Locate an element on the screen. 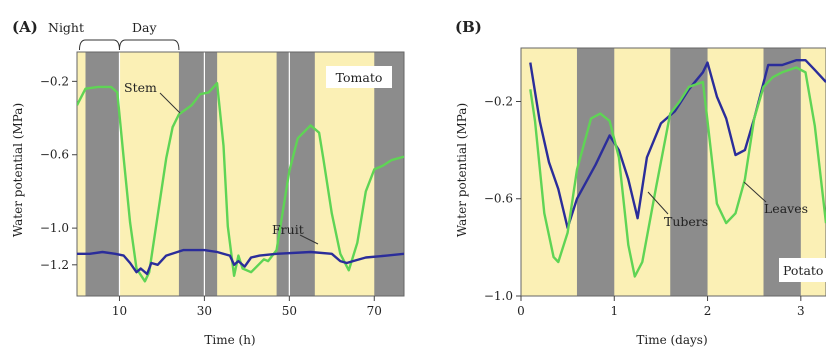 Image resolution: width=826 pixels, height=356 pixels. y-tick-label: −1.2 is located at coordinates (54, 265).